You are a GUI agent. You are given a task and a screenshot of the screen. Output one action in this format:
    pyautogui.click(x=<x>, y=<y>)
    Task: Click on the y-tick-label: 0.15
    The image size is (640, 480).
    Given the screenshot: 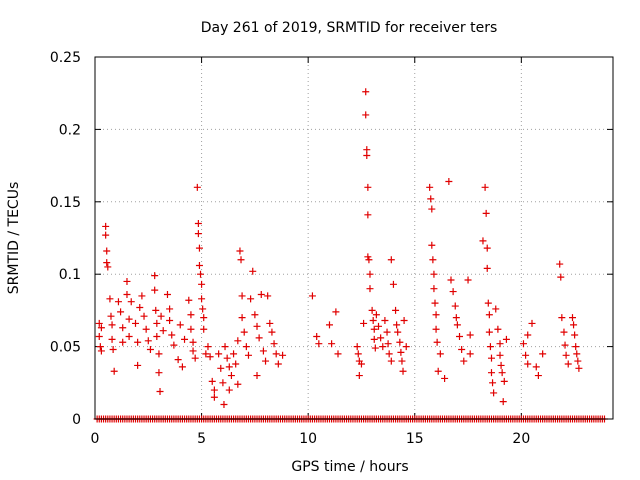 What is the action you would take?
    pyautogui.click(x=65, y=203)
    